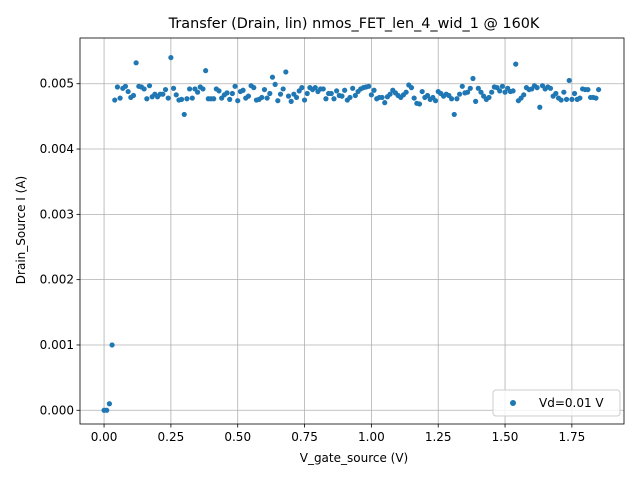  I want to click on x-tick-label: 0.50, so click(237, 437).